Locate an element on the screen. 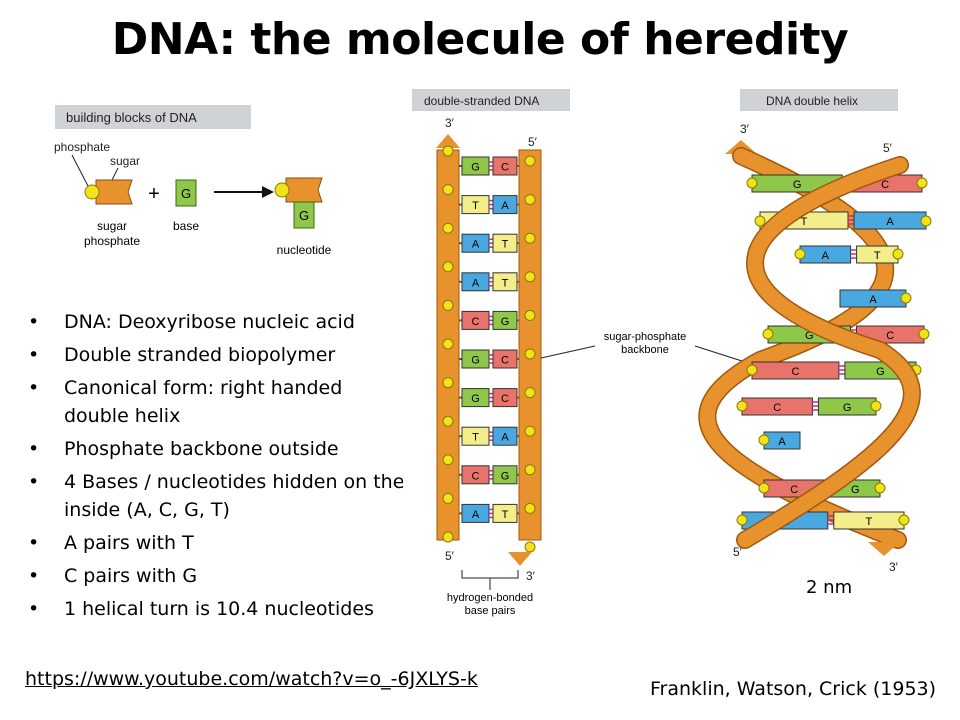 The width and height of the screenshot is (960, 720). helix-base-pairs: G CT AA TAG CC GC GAC GA T is located at coordinates (834, 352).